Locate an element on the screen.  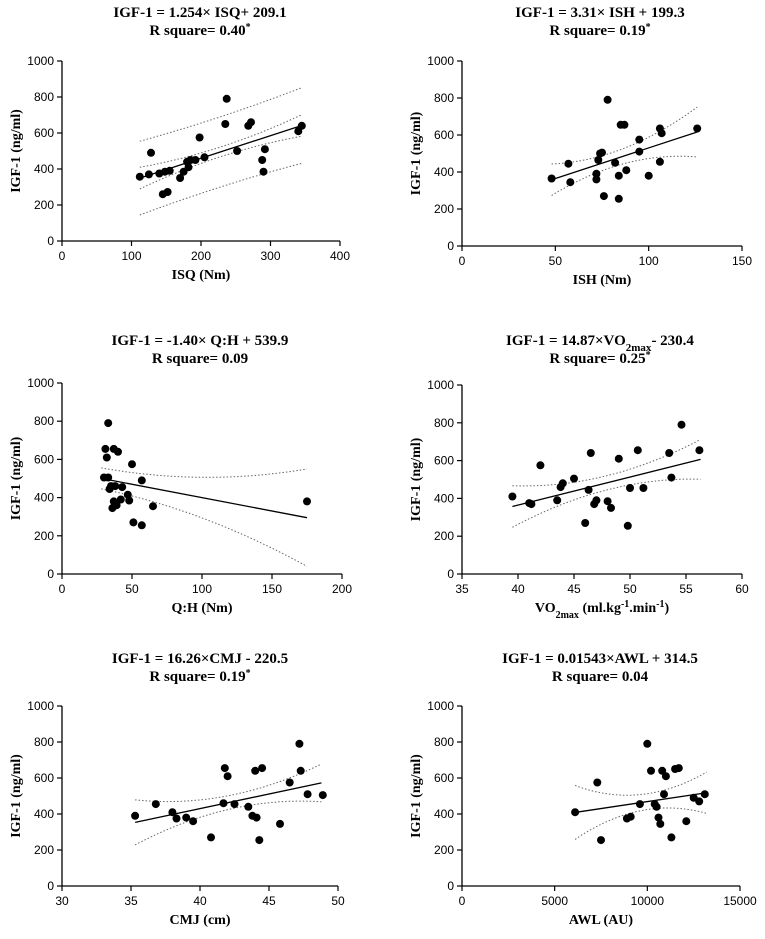
x-tick-label: 30 is located at coordinates (62, 901).